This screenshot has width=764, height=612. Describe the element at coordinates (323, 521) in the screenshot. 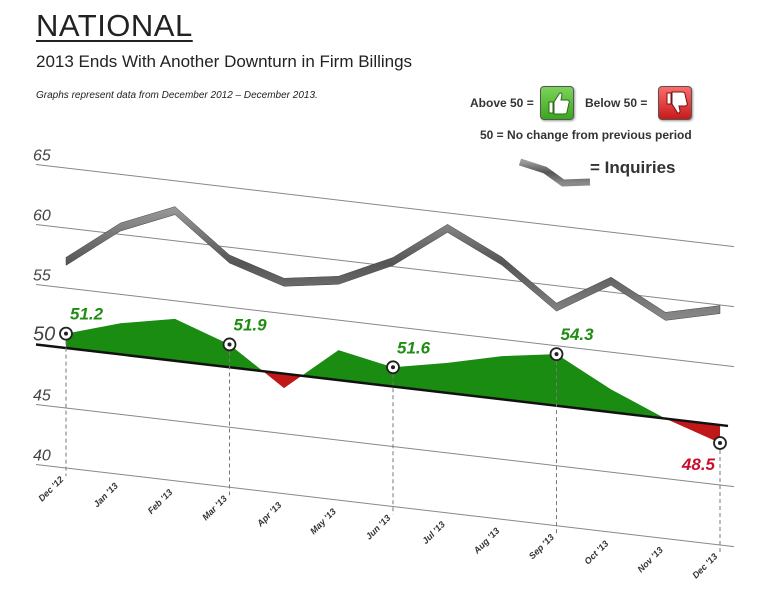

I see `x-tick-label: May '13` at that location.